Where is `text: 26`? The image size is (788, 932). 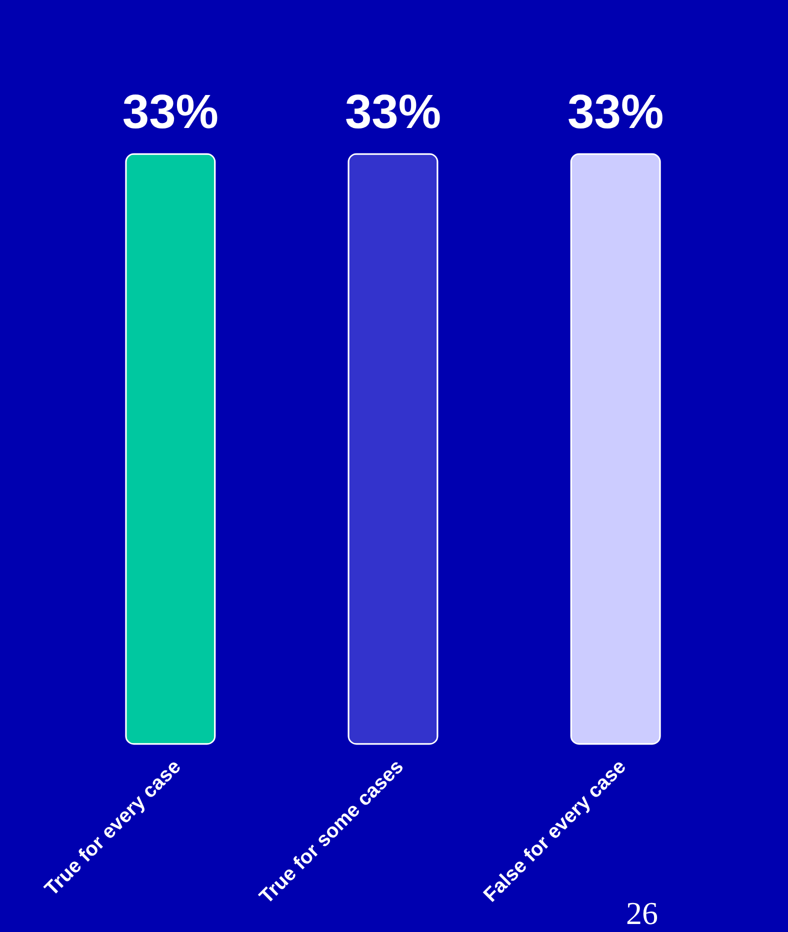
text: 26 is located at coordinates (642, 913).